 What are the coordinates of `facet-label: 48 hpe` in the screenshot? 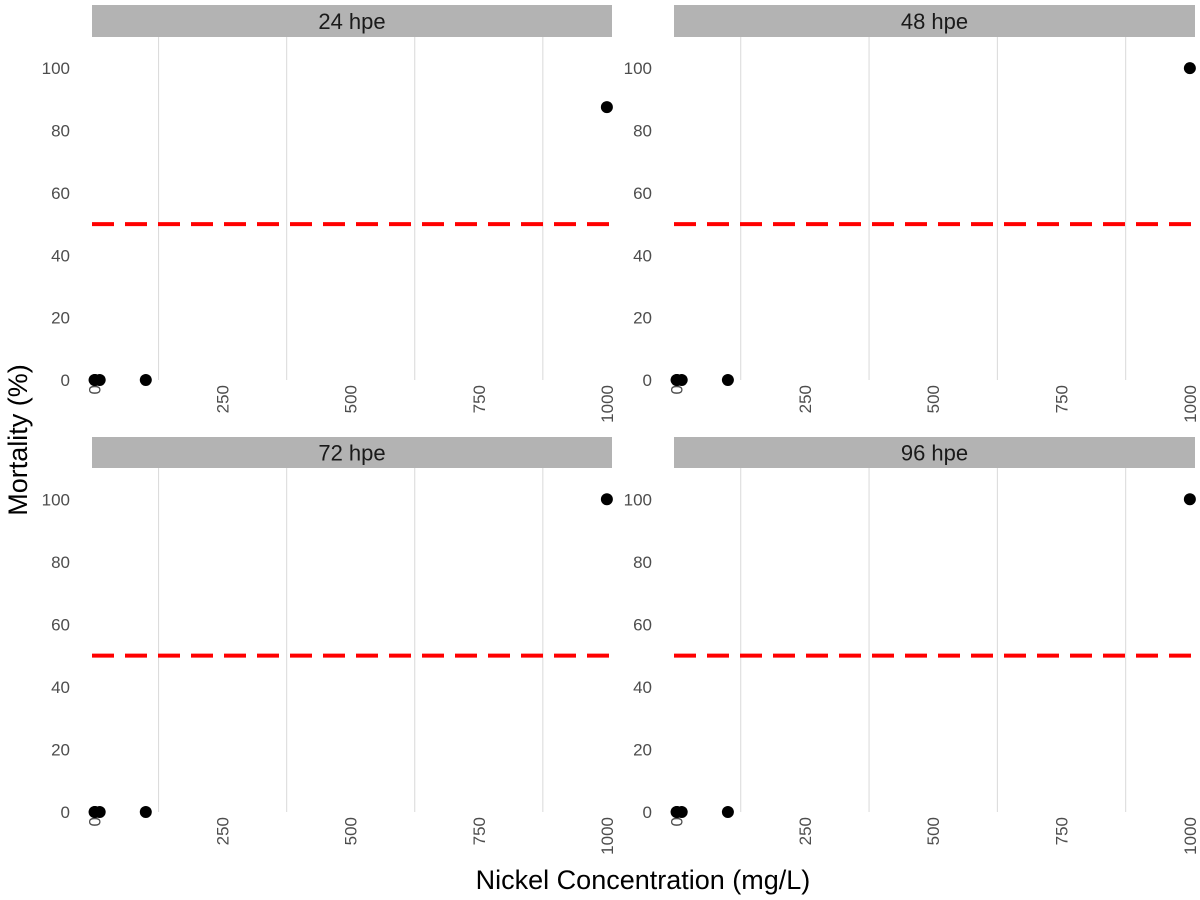 It's located at (934, 21).